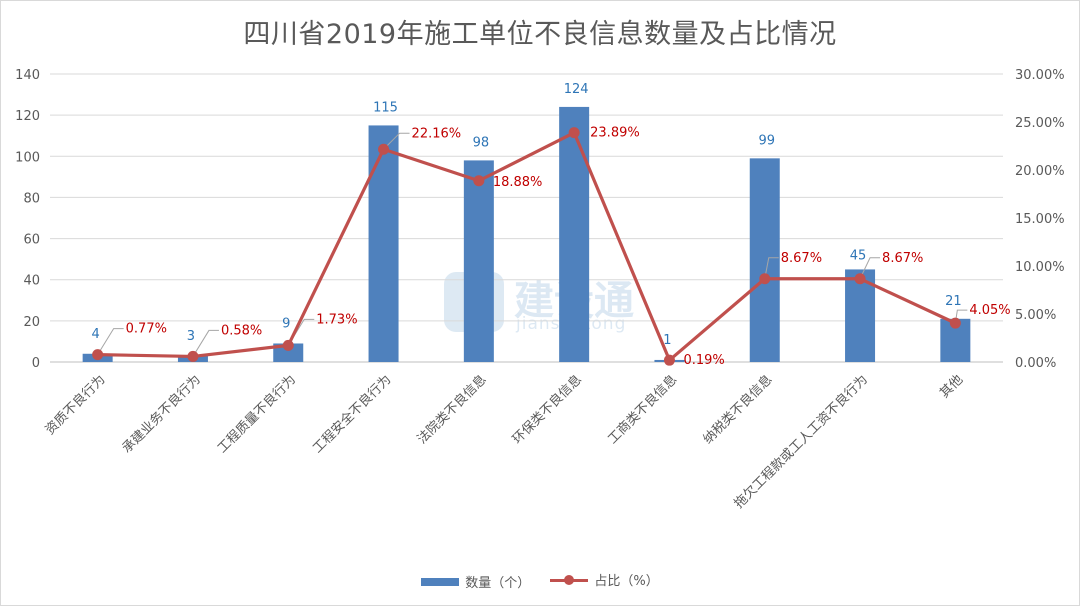  Describe the element at coordinates (858, 255) in the screenshot. I see `bar-value-label: 45` at that location.